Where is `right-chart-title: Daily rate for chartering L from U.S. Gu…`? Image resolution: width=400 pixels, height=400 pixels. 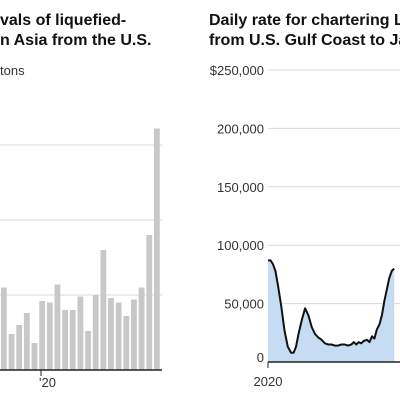 right-chart-title: Daily rate for chartering L from U.S. Gu… is located at coordinates (304, 30).